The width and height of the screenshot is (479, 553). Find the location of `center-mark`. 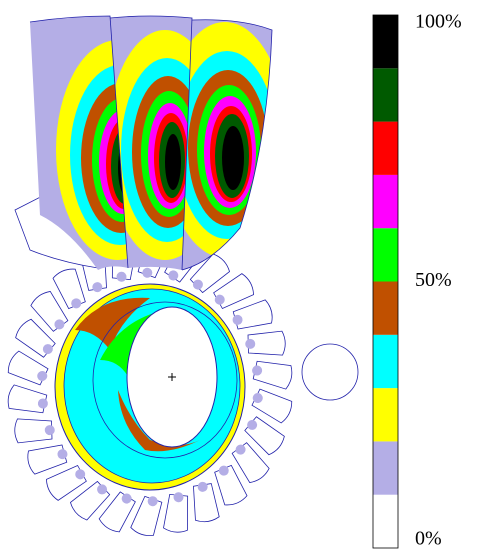

center-mark is located at coordinates (172, 377).